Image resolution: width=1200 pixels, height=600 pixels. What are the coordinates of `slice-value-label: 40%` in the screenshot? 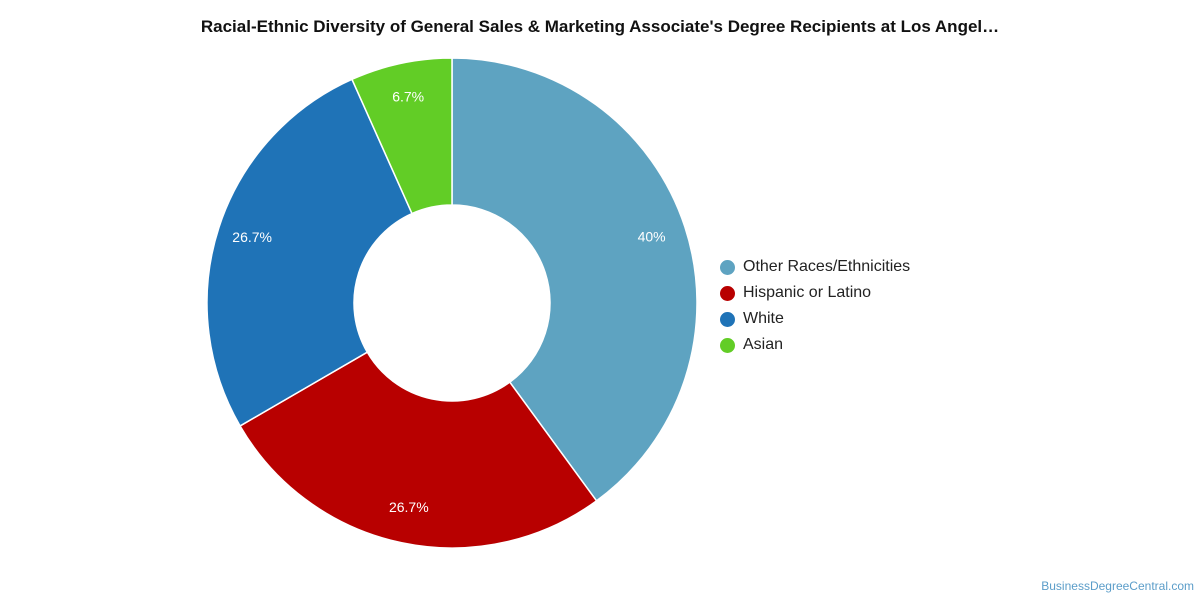 It's located at (652, 237).